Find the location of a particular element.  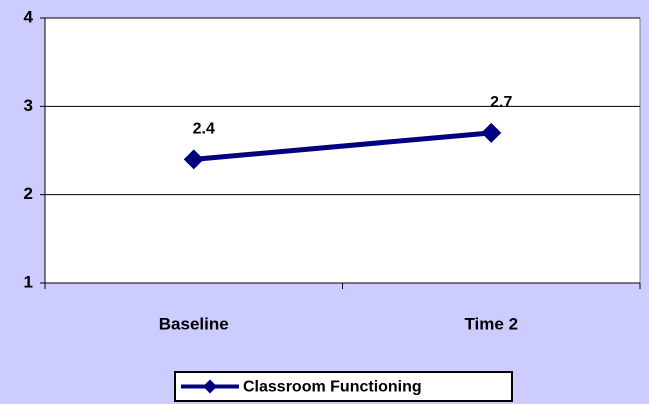

x-tick-label: Time 2 is located at coordinates (491, 323).